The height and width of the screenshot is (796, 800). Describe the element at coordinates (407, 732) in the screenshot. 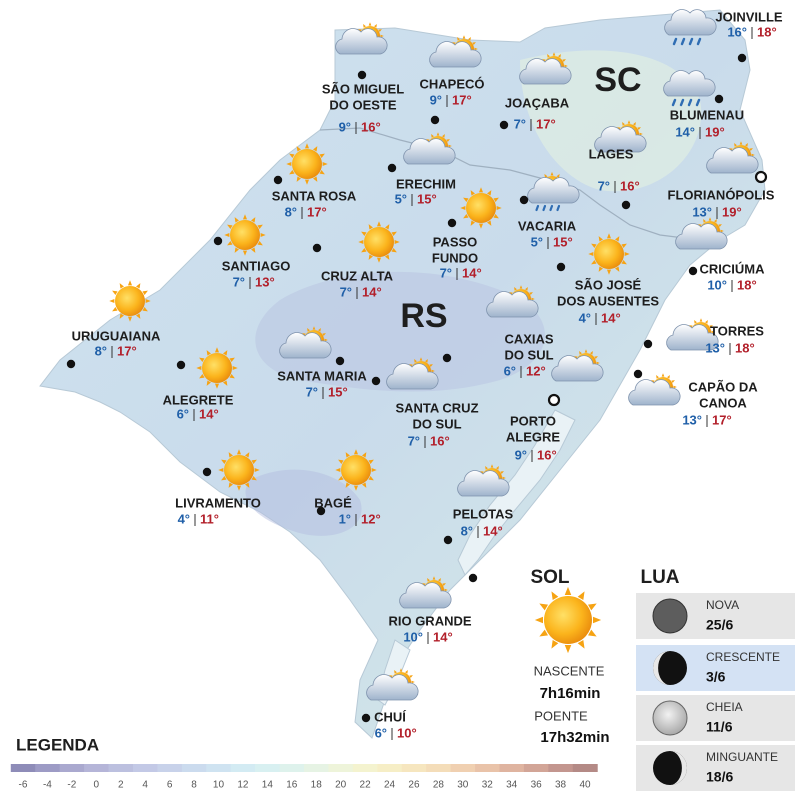

I see `max-temp: 10°` at that location.